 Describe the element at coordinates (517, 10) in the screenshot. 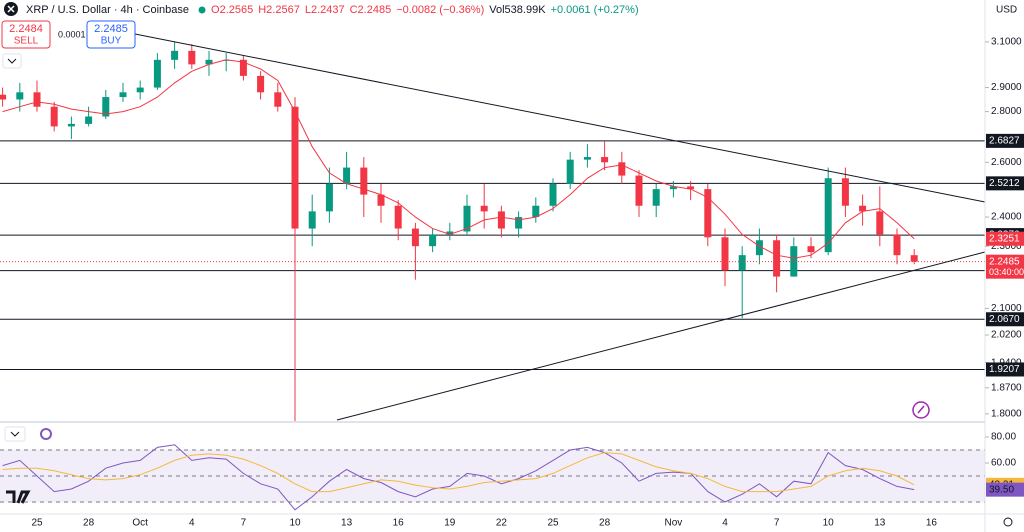

I see `volume: Vol538.99K` at that location.